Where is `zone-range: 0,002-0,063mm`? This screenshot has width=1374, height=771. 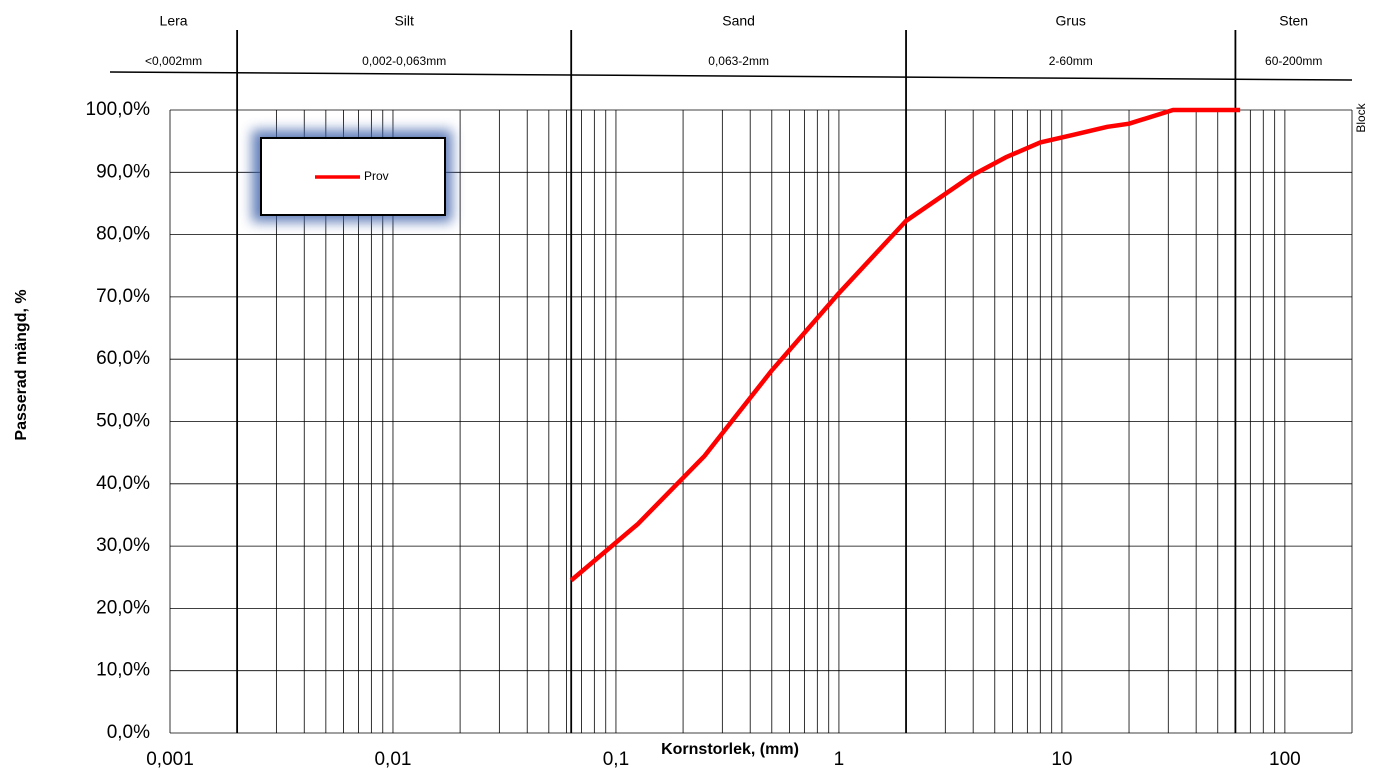
zone-range: 0,002-0,063mm is located at coordinates (404, 61).